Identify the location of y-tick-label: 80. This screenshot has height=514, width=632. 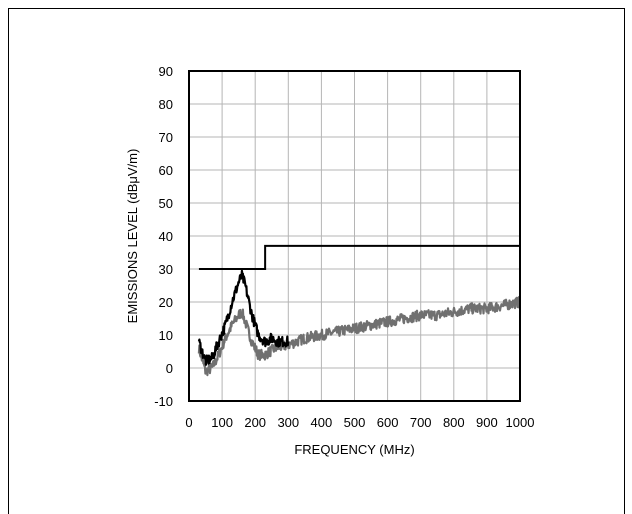
(166, 104).